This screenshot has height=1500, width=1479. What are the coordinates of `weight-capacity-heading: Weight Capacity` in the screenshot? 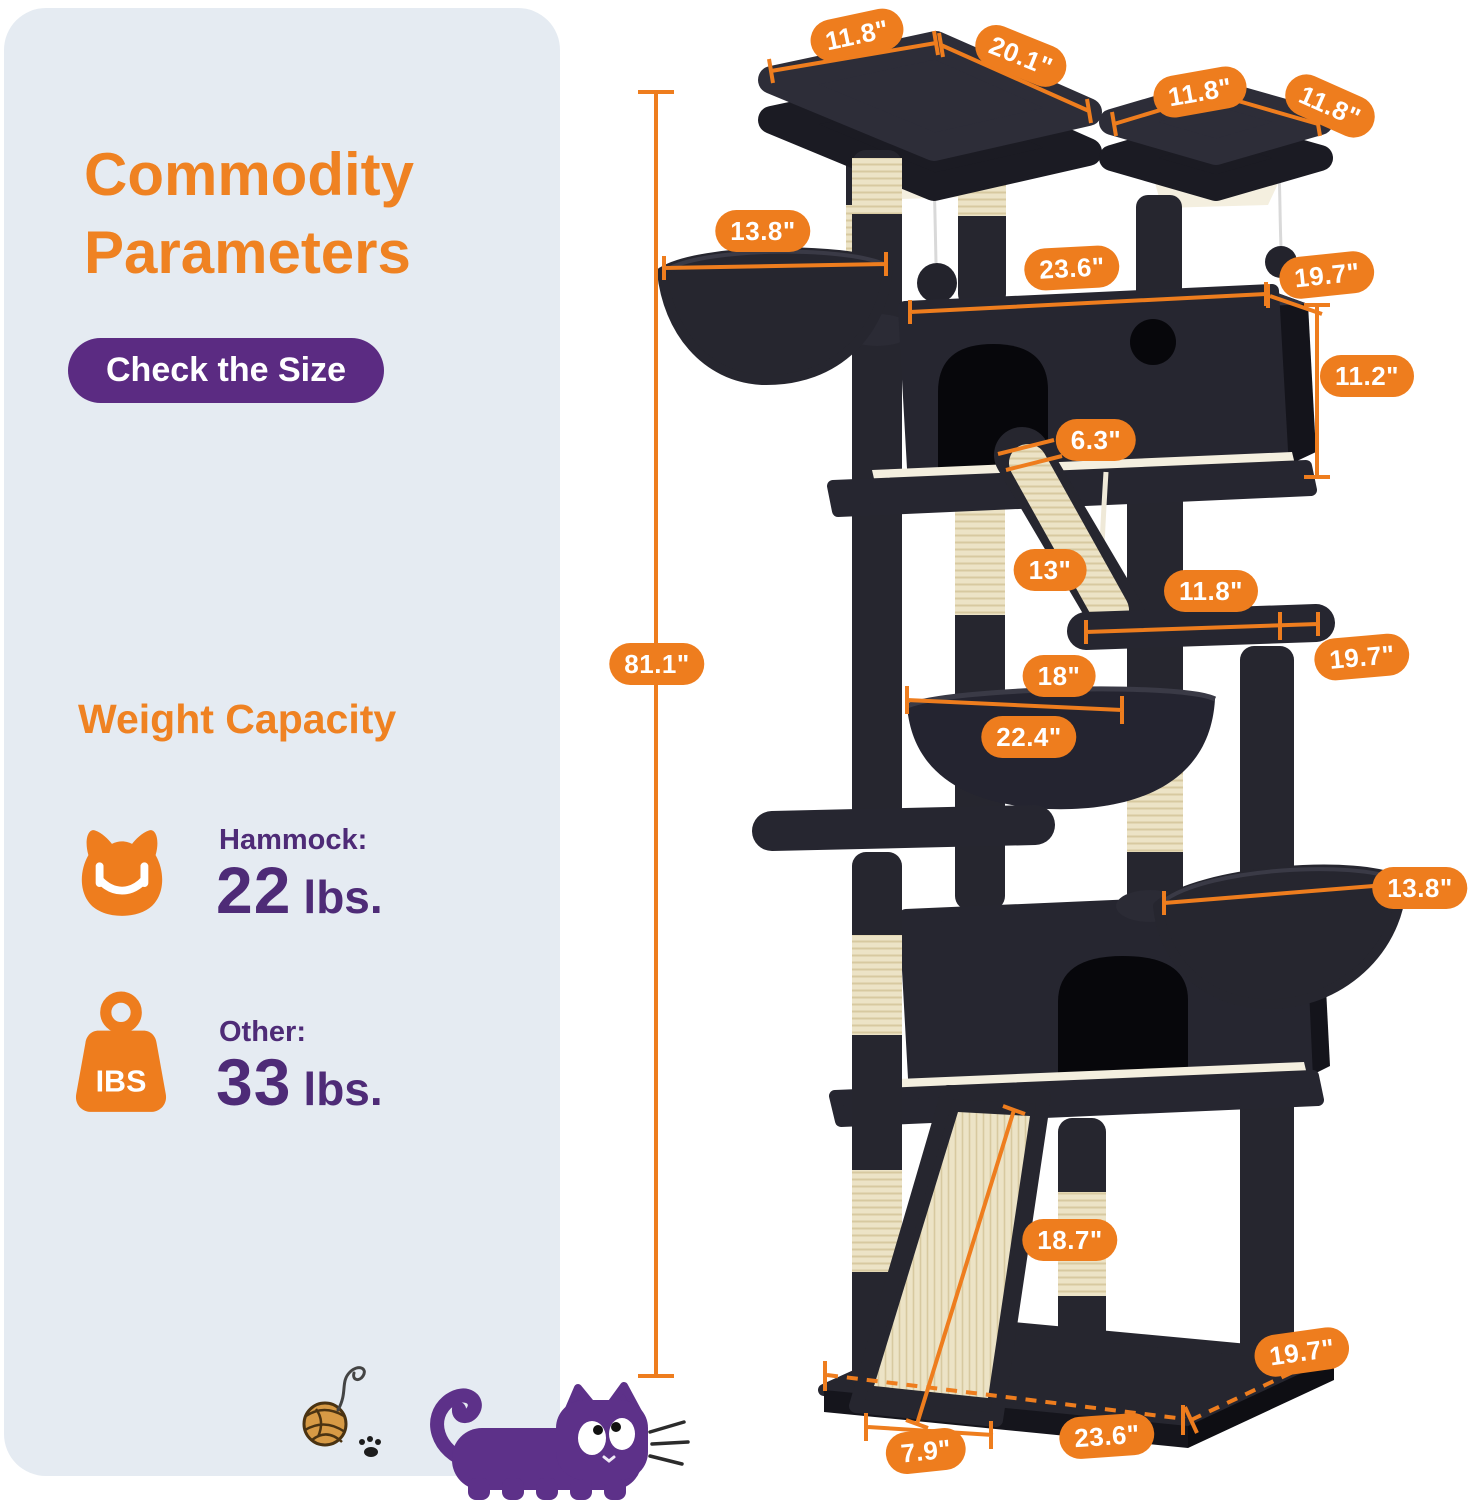 It's located at (237, 719).